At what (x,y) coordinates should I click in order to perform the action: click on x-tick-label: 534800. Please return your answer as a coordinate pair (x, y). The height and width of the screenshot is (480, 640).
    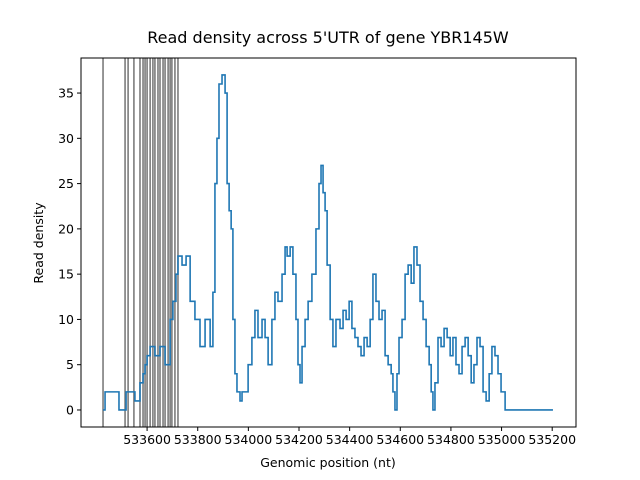
    Looking at the image, I should click on (451, 439).